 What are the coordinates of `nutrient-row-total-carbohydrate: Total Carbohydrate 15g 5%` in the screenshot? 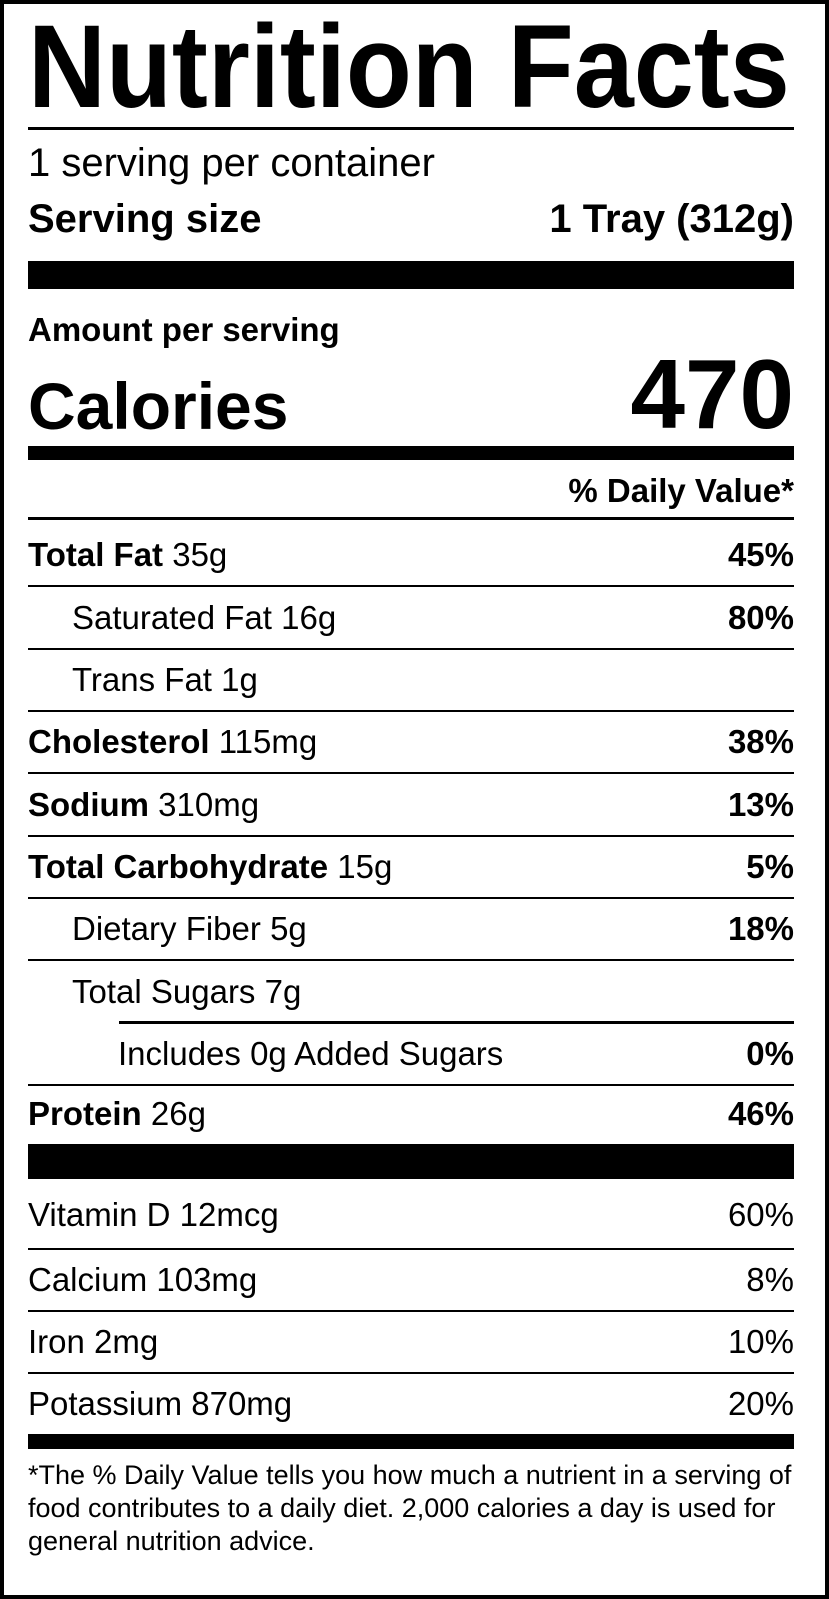 It's located at (411, 868).